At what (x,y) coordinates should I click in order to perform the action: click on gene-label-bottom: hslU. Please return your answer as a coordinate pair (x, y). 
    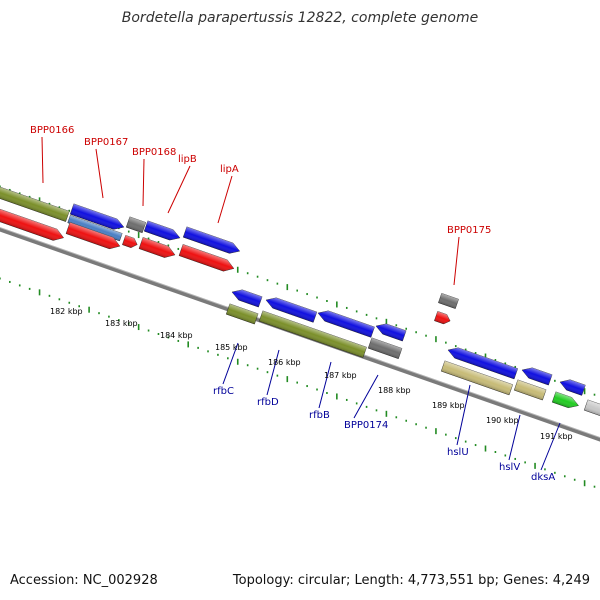
    Looking at the image, I should click on (458, 452).